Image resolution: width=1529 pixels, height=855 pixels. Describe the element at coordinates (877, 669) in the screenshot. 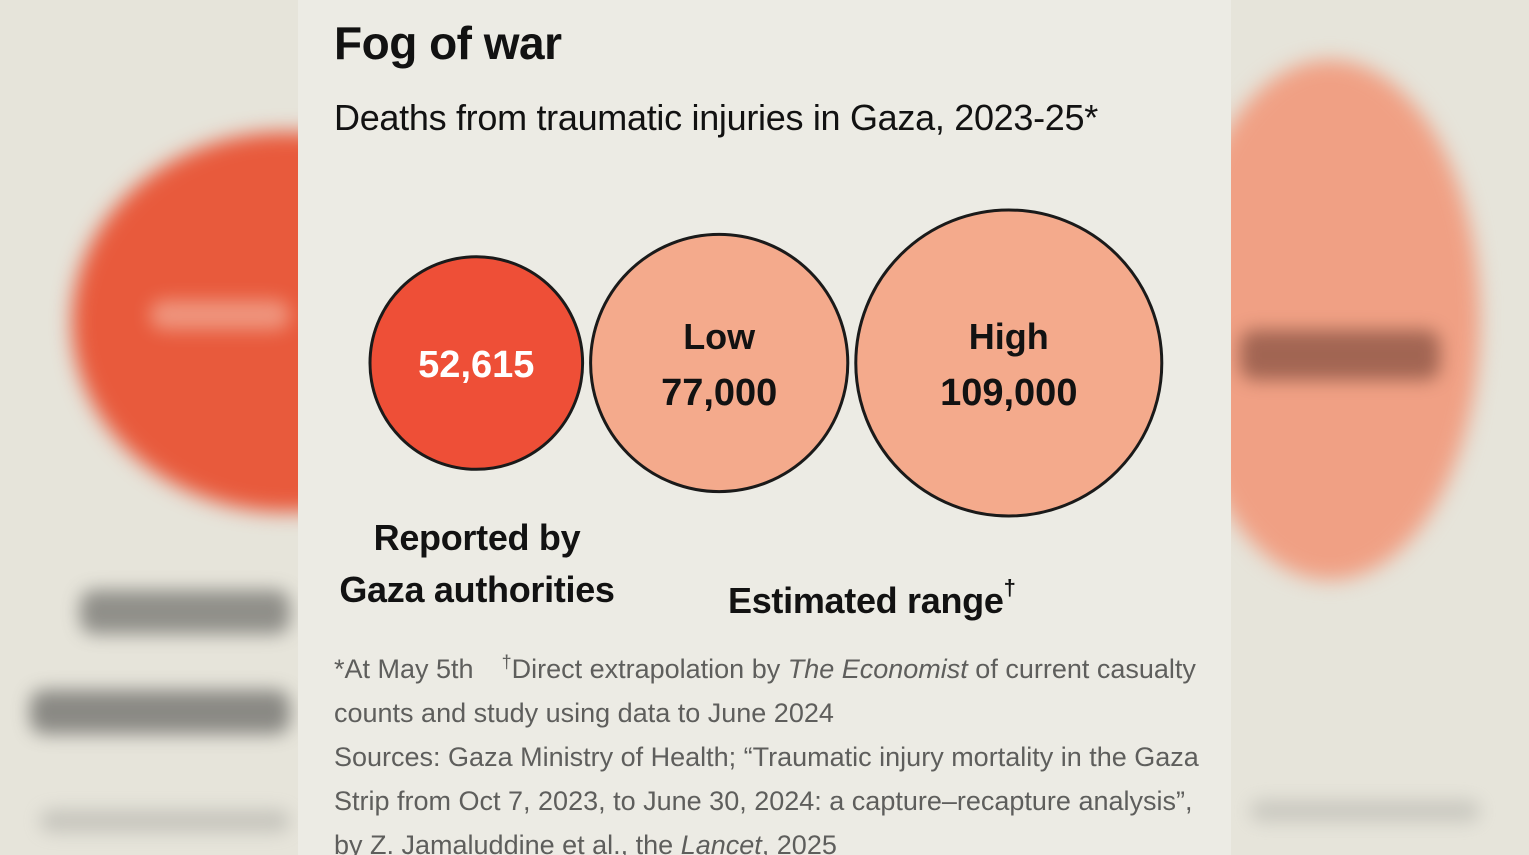

I see `footnote-dagger-source: The Economist` at that location.